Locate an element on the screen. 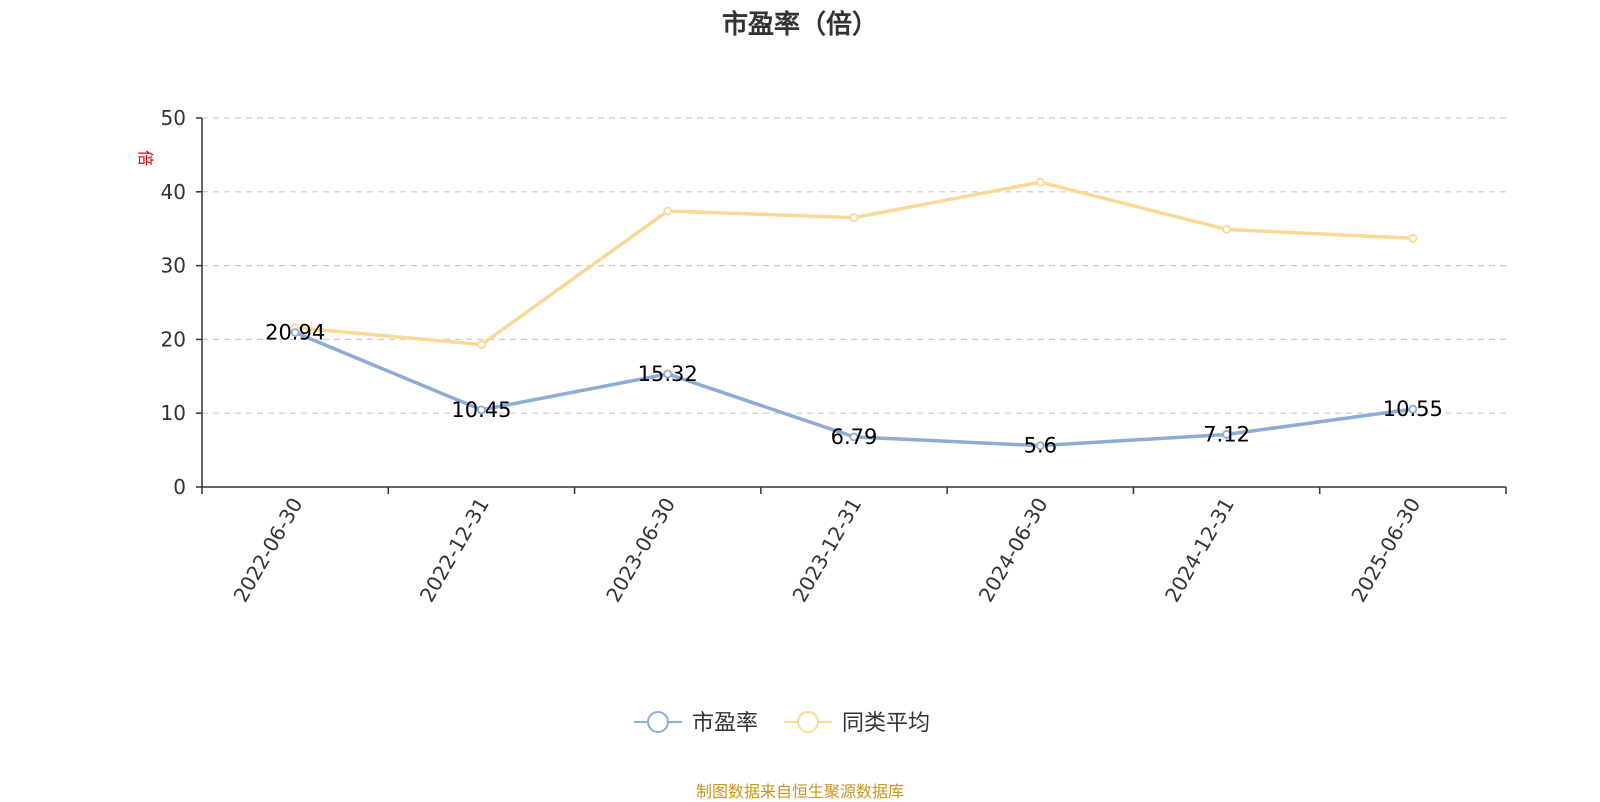  x-tick-label: 2025-06-30 is located at coordinates (1385, 550).